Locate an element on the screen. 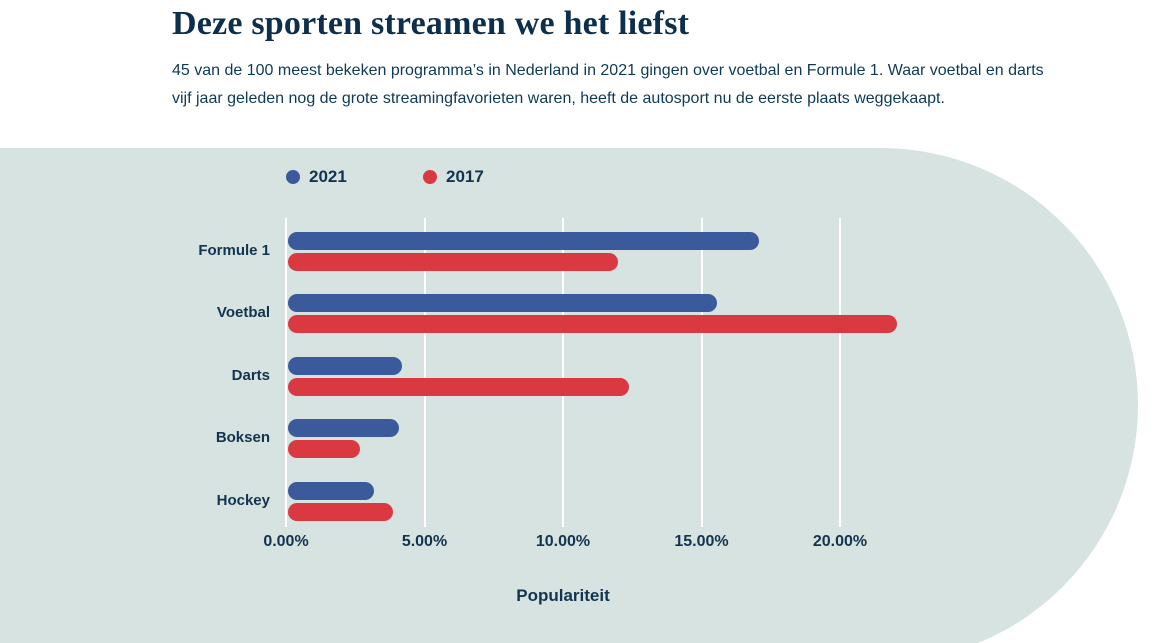 The height and width of the screenshot is (643, 1158). bar-2017-hockey is located at coordinates (340, 511).